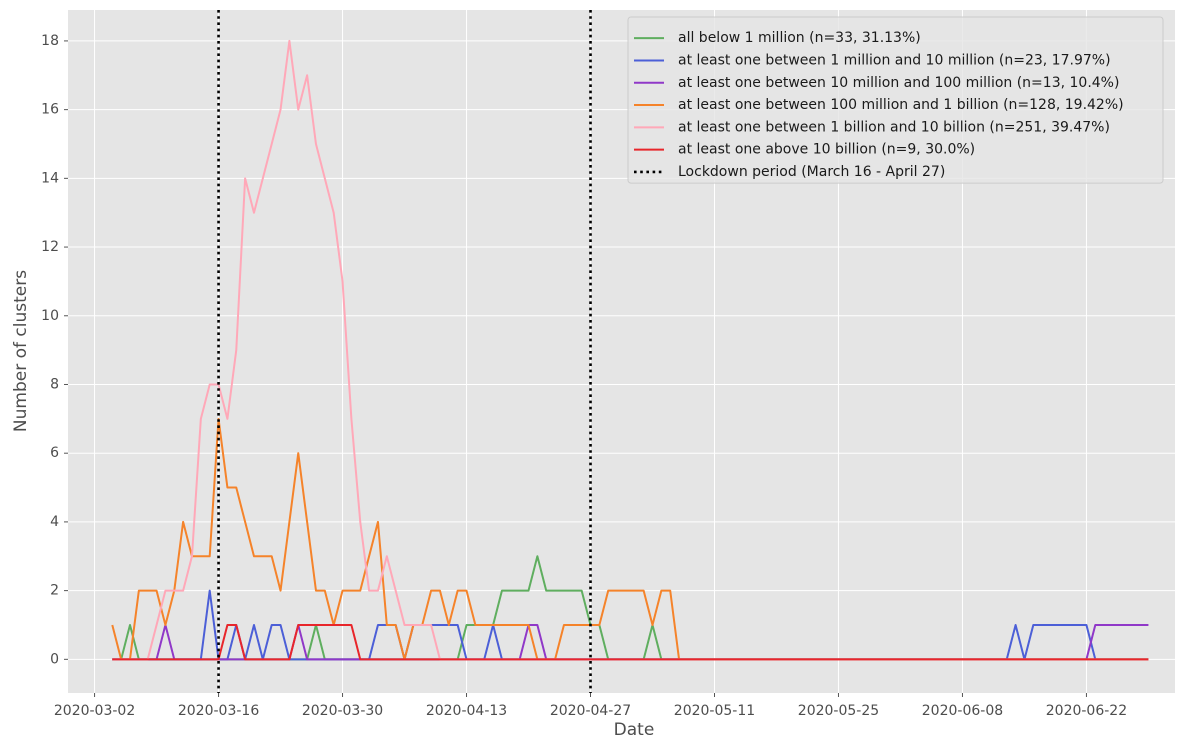 The height and width of the screenshot is (737, 1193). I want to click on x-tick-label: 2020-05-11, so click(714, 711).